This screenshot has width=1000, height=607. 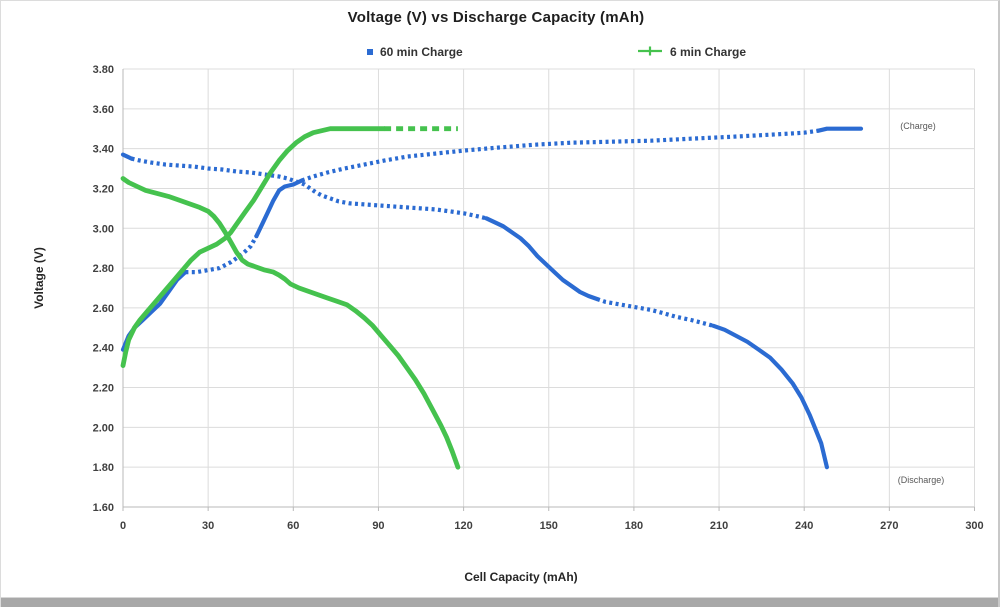 What do you see at coordinates (123, 526) in the screenshot?
I see `x-tick-label: 0` at bounding box center [123, 526].